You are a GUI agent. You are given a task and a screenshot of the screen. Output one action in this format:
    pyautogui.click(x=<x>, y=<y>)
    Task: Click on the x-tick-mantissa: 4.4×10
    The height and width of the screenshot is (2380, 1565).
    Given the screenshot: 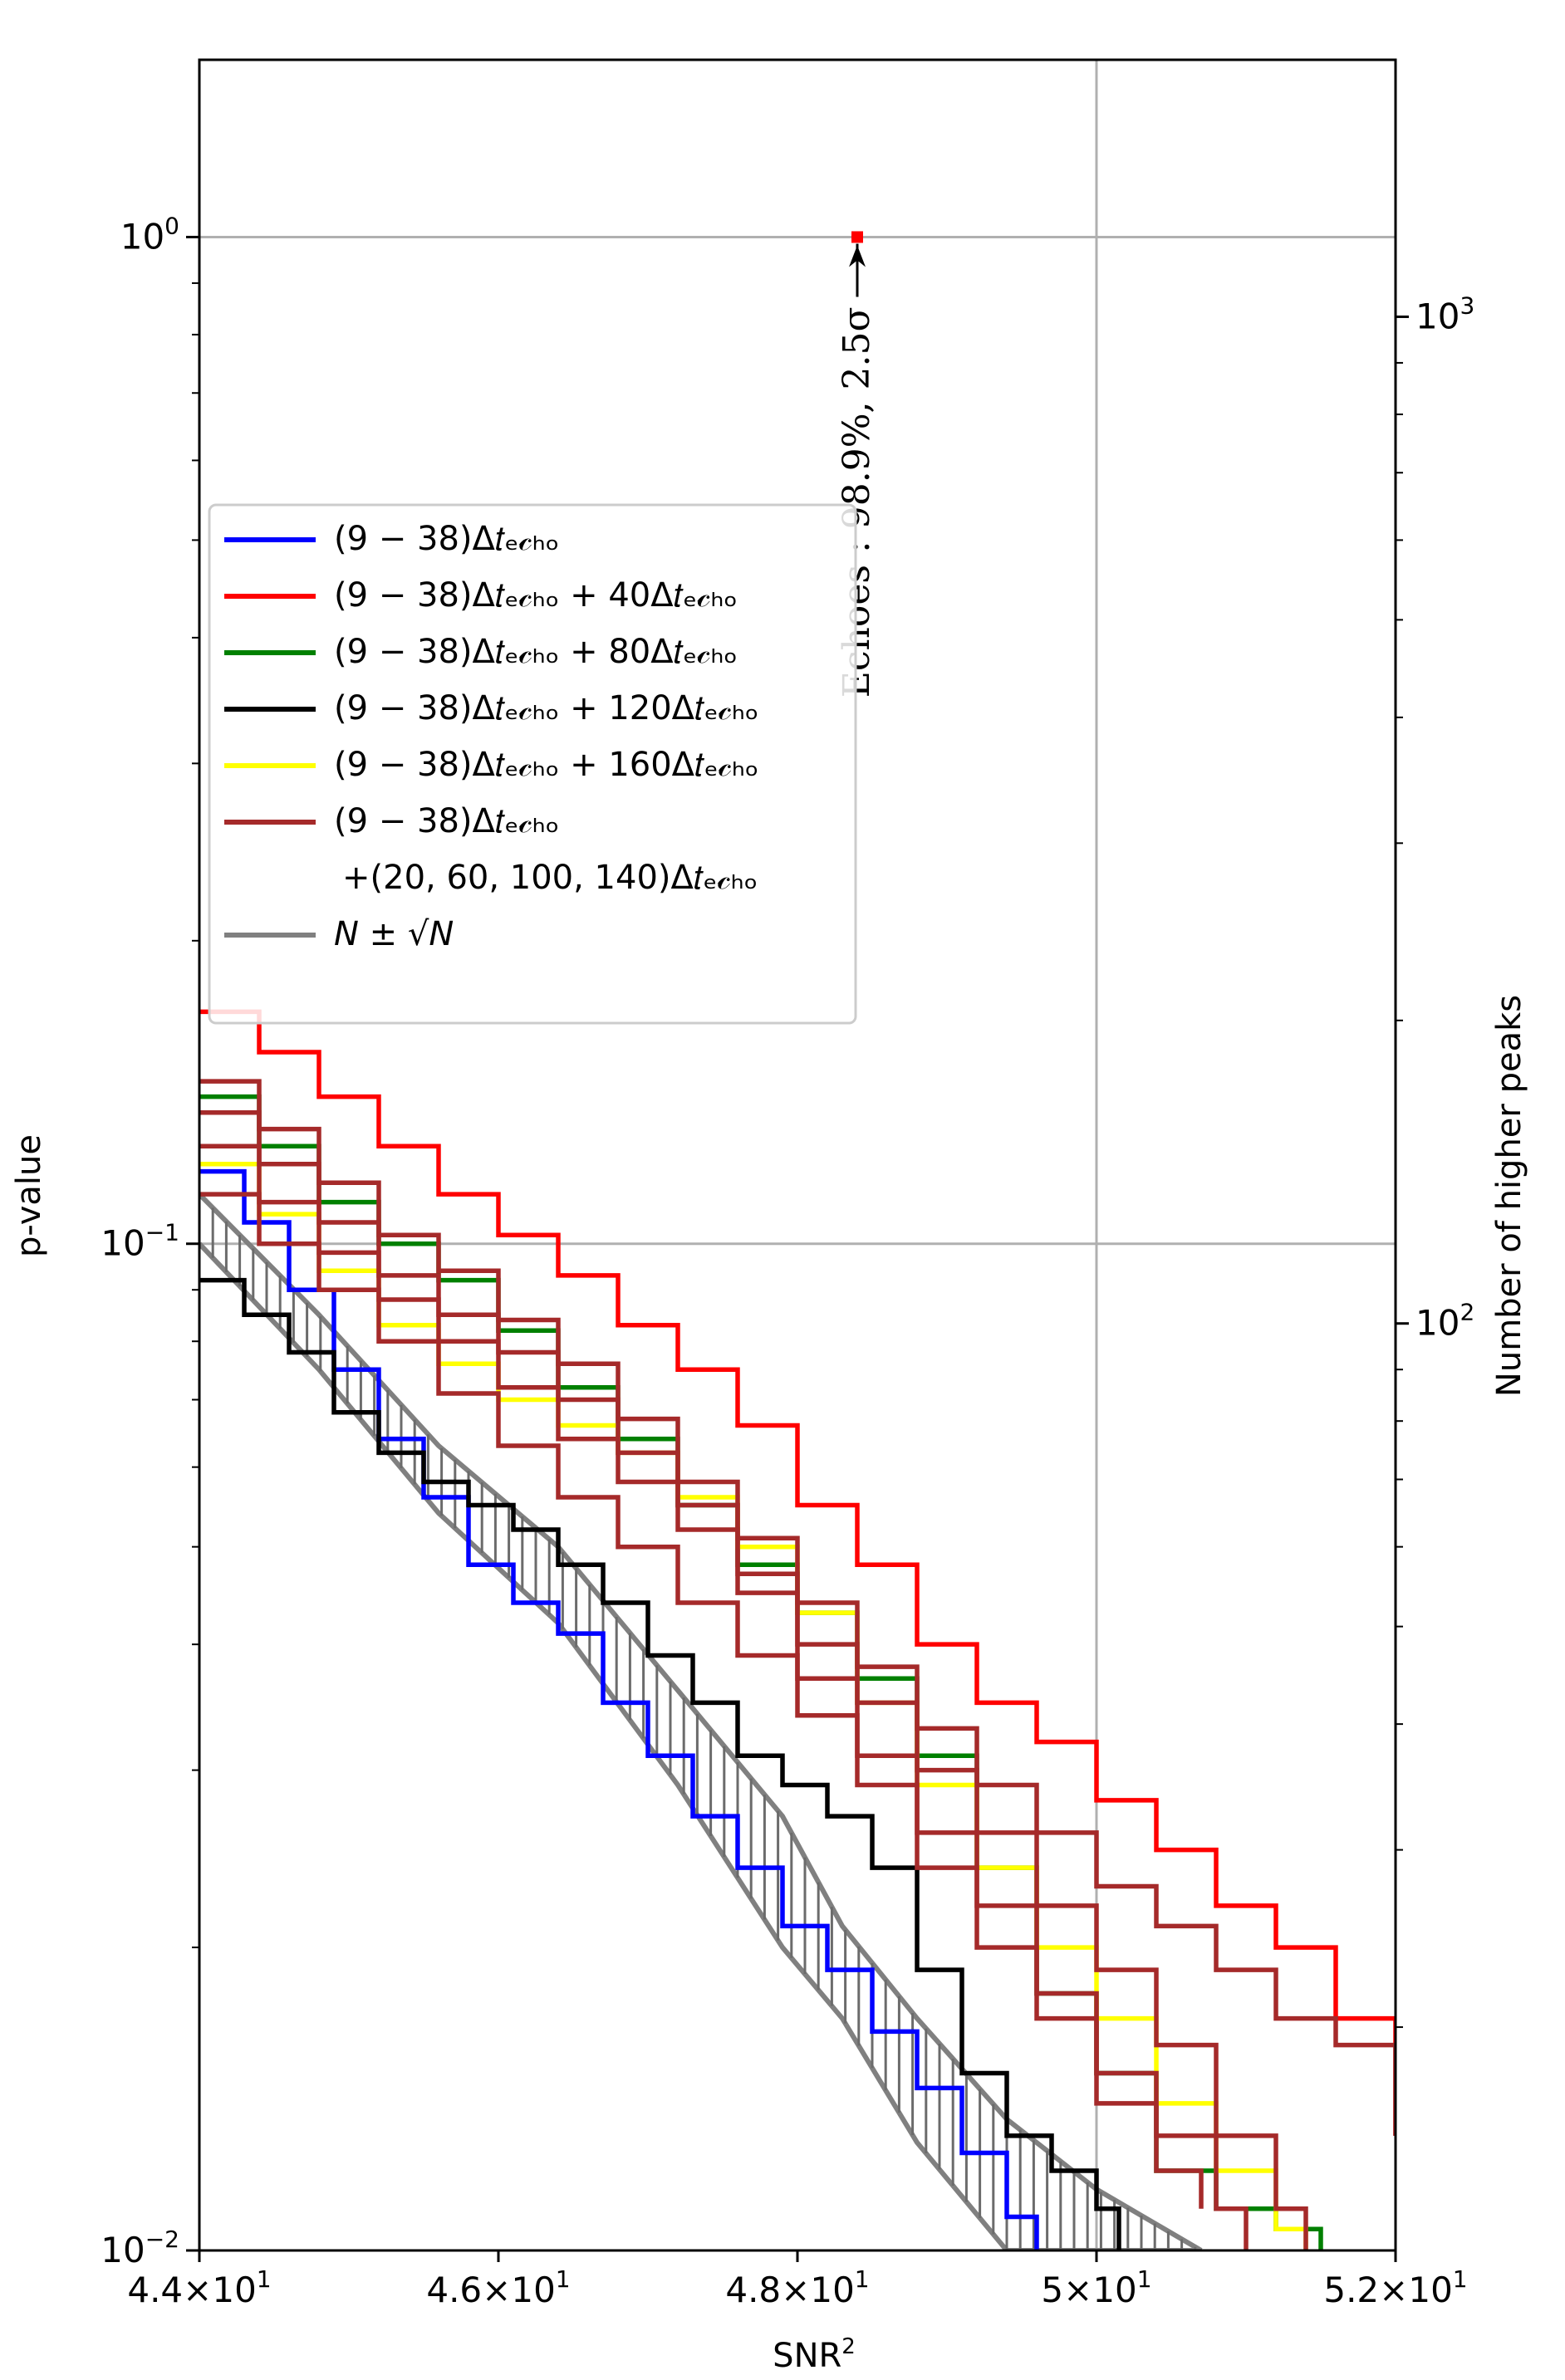 What is the action you would take?
    pyautogui.click(x=191, y=2290)
    